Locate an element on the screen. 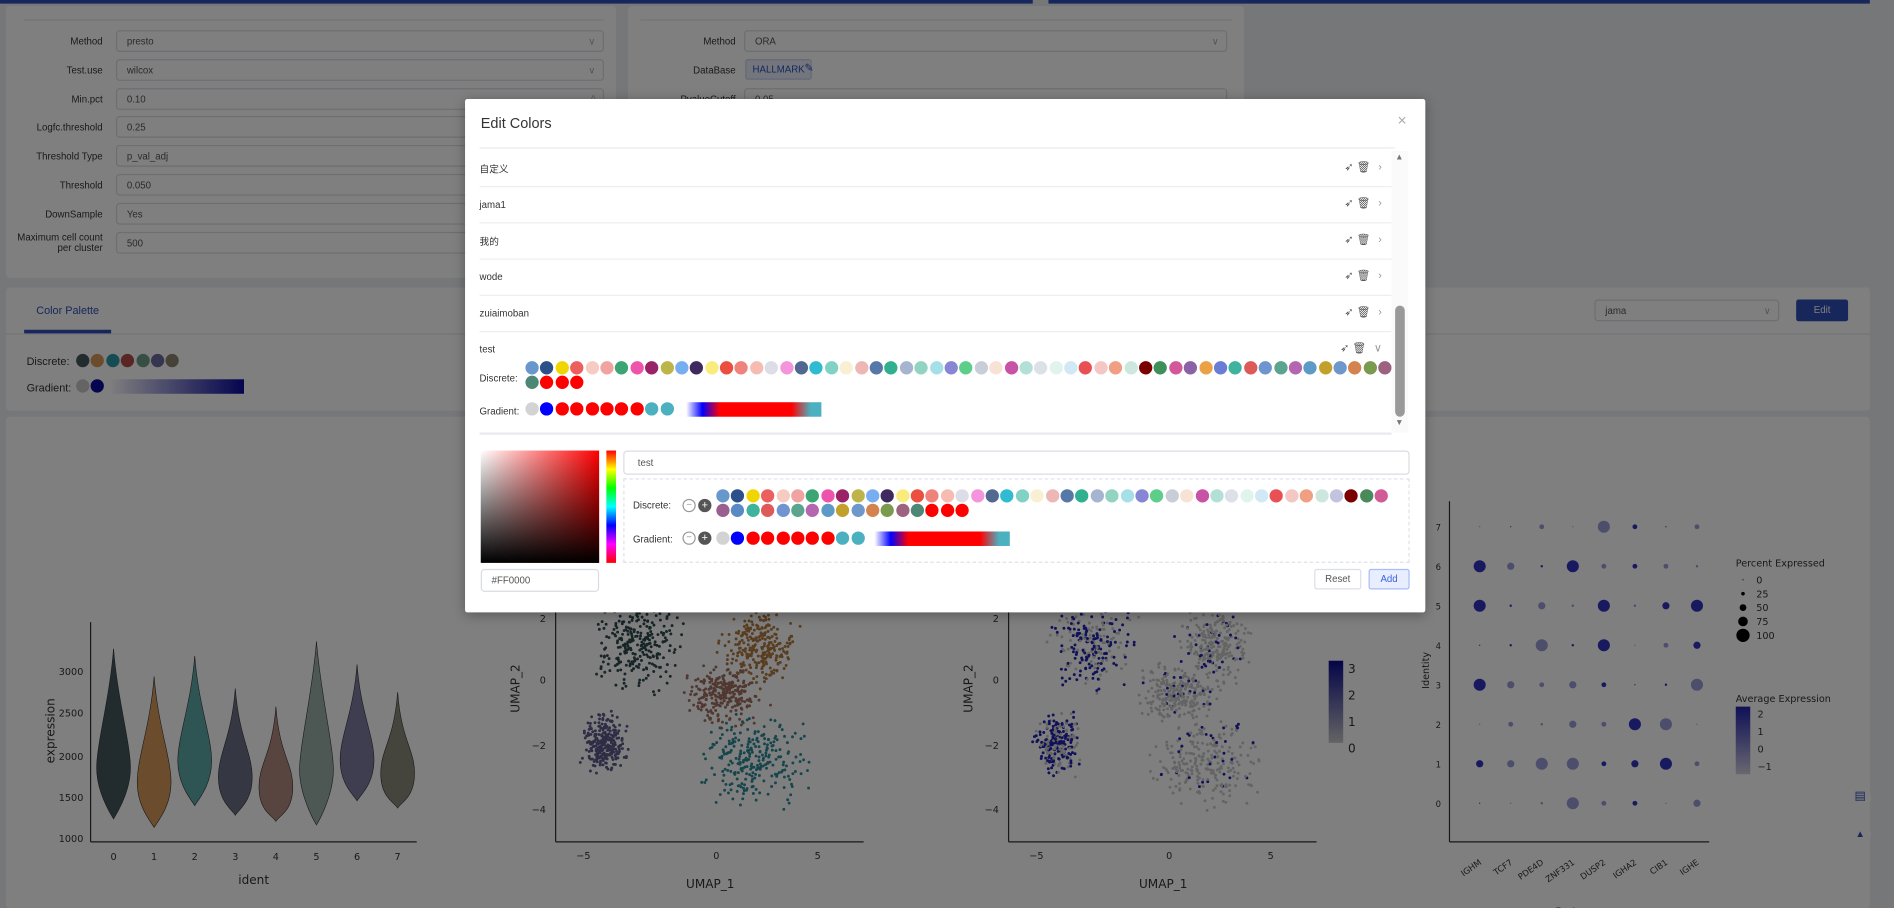 The image size is (1894, 908). template-row: 我的 ➶ 🗑 › is located at coordinates (935, 241).